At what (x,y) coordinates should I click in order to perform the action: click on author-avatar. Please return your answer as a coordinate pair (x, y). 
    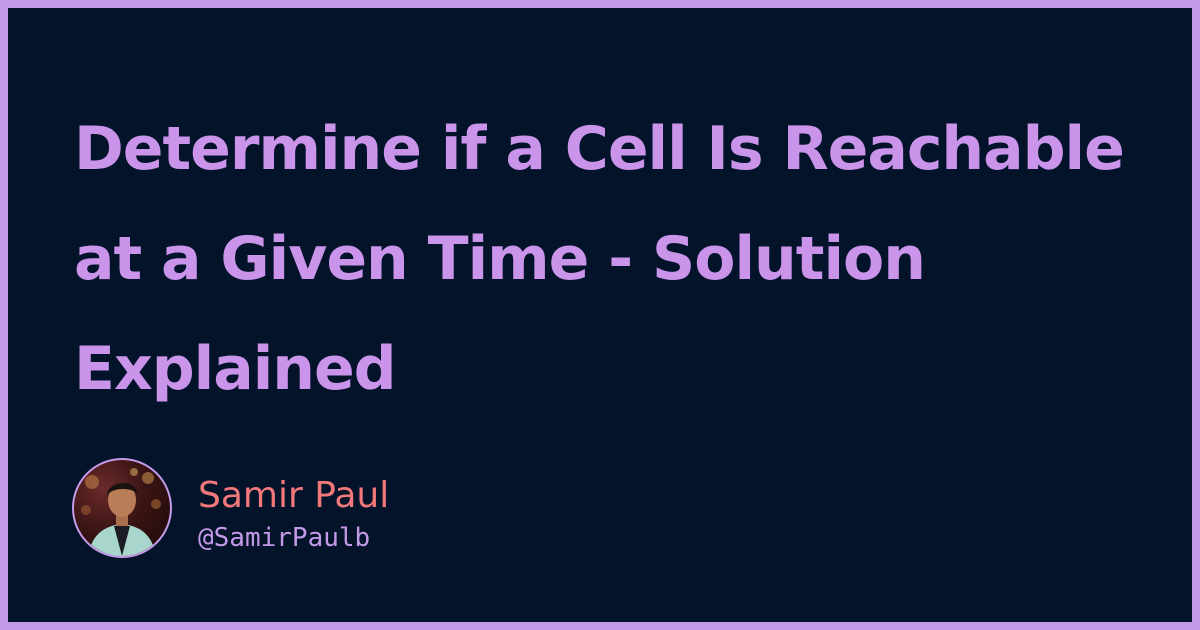
    Looking at the image, I should click on (122, 508).